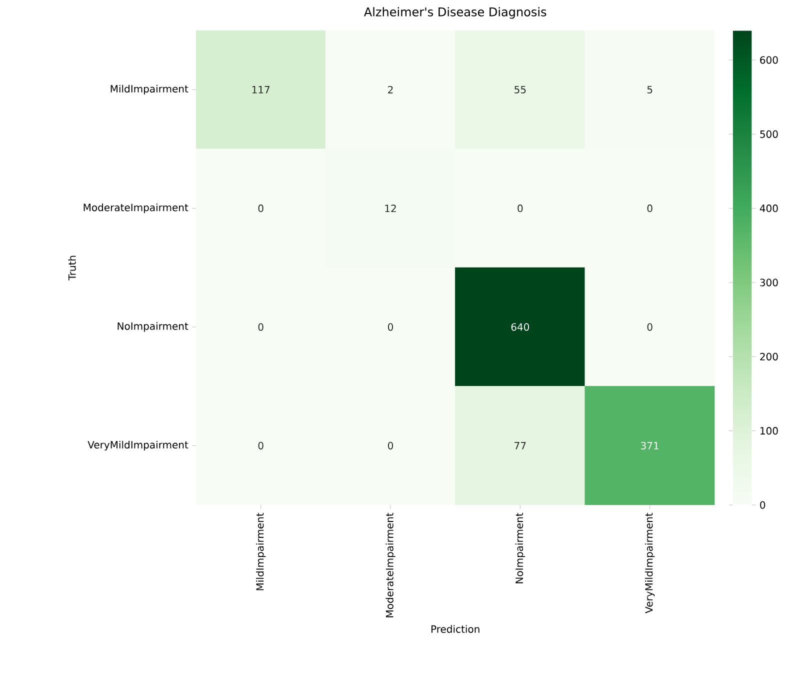  I want to click on x-tick-label: NoImpairment, so click(520, 548).